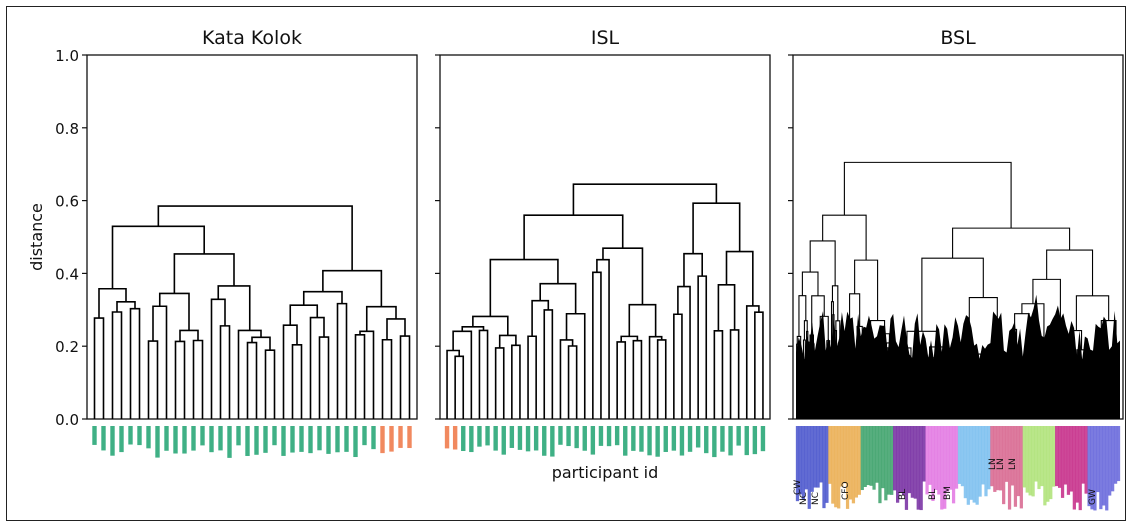 The image size is (1132, 527). What do you see at coordinates (798, 487) in the screenshot?
I see `bsl-leaf-label: CW` at bounding box center [798, 487].